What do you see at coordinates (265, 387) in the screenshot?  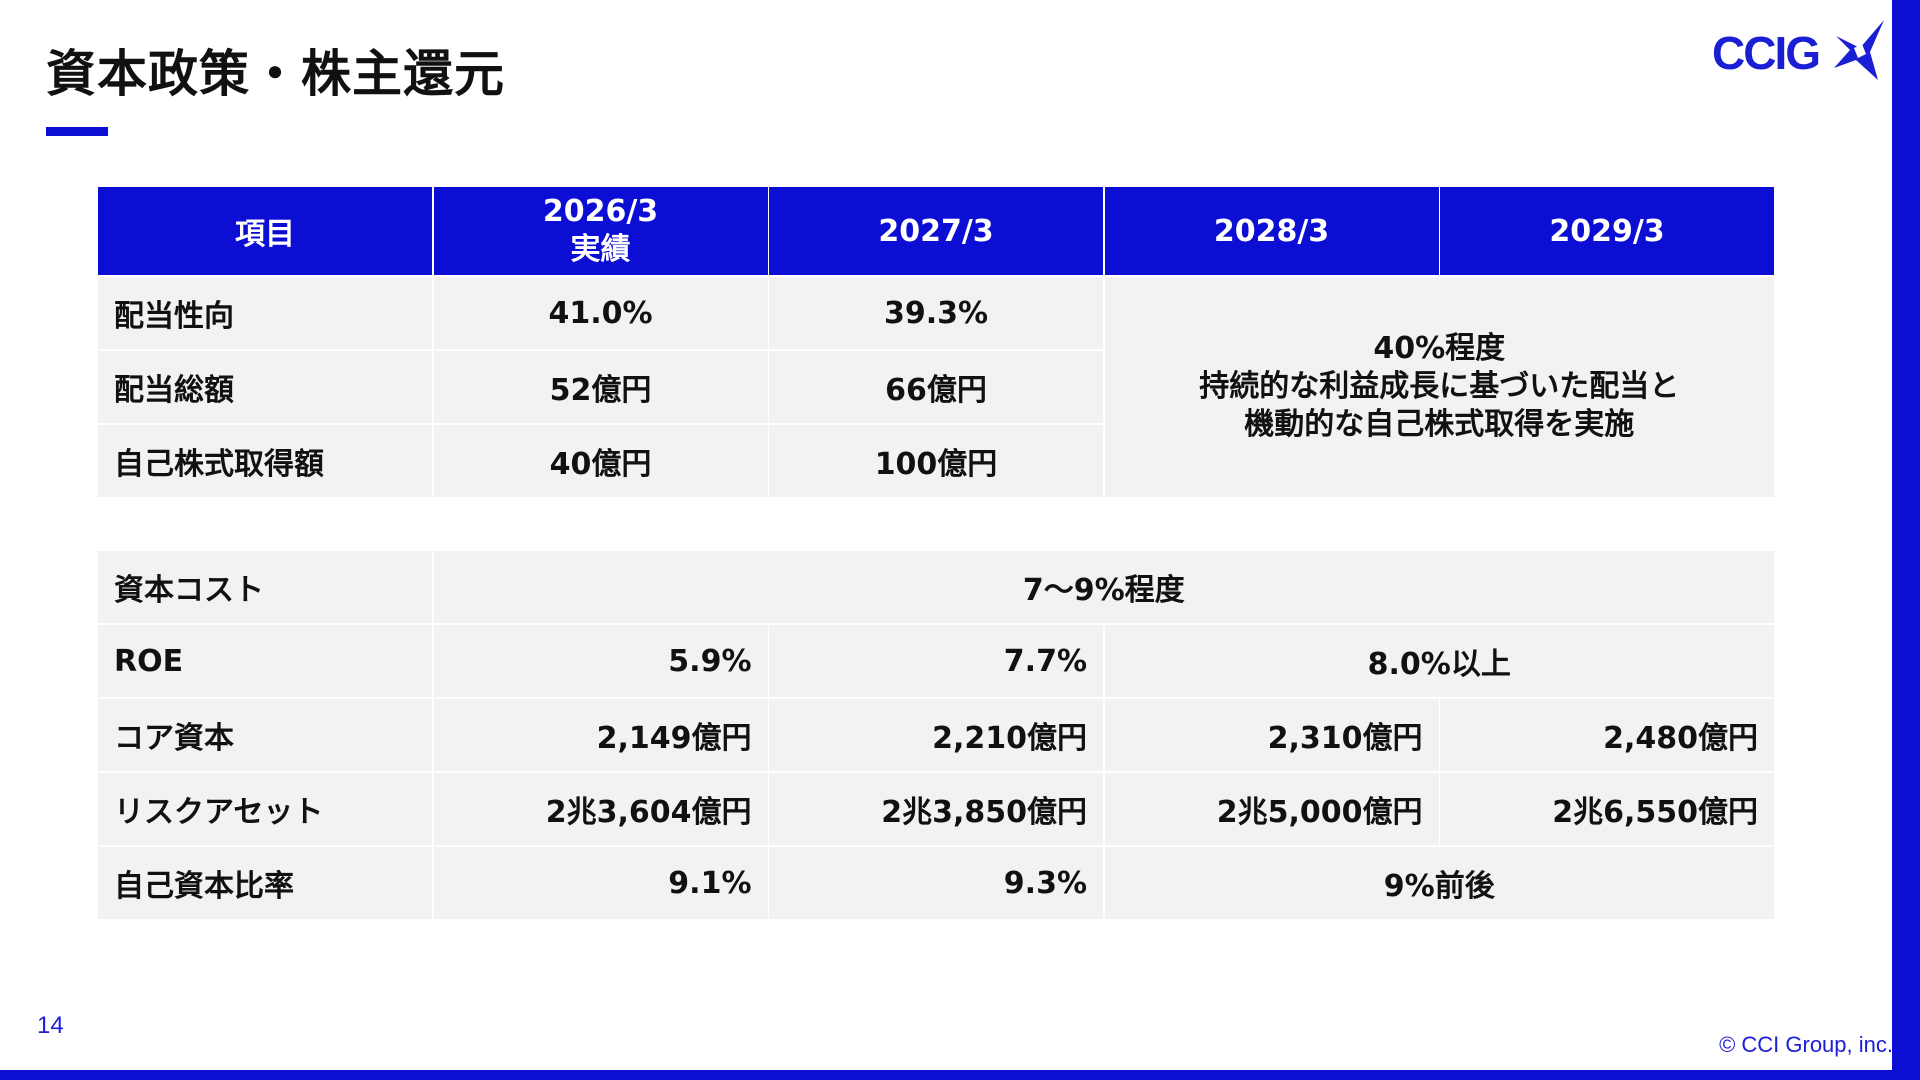 I see `row-dividend-total-label: 配当総額` at bounding box center [265, 387].